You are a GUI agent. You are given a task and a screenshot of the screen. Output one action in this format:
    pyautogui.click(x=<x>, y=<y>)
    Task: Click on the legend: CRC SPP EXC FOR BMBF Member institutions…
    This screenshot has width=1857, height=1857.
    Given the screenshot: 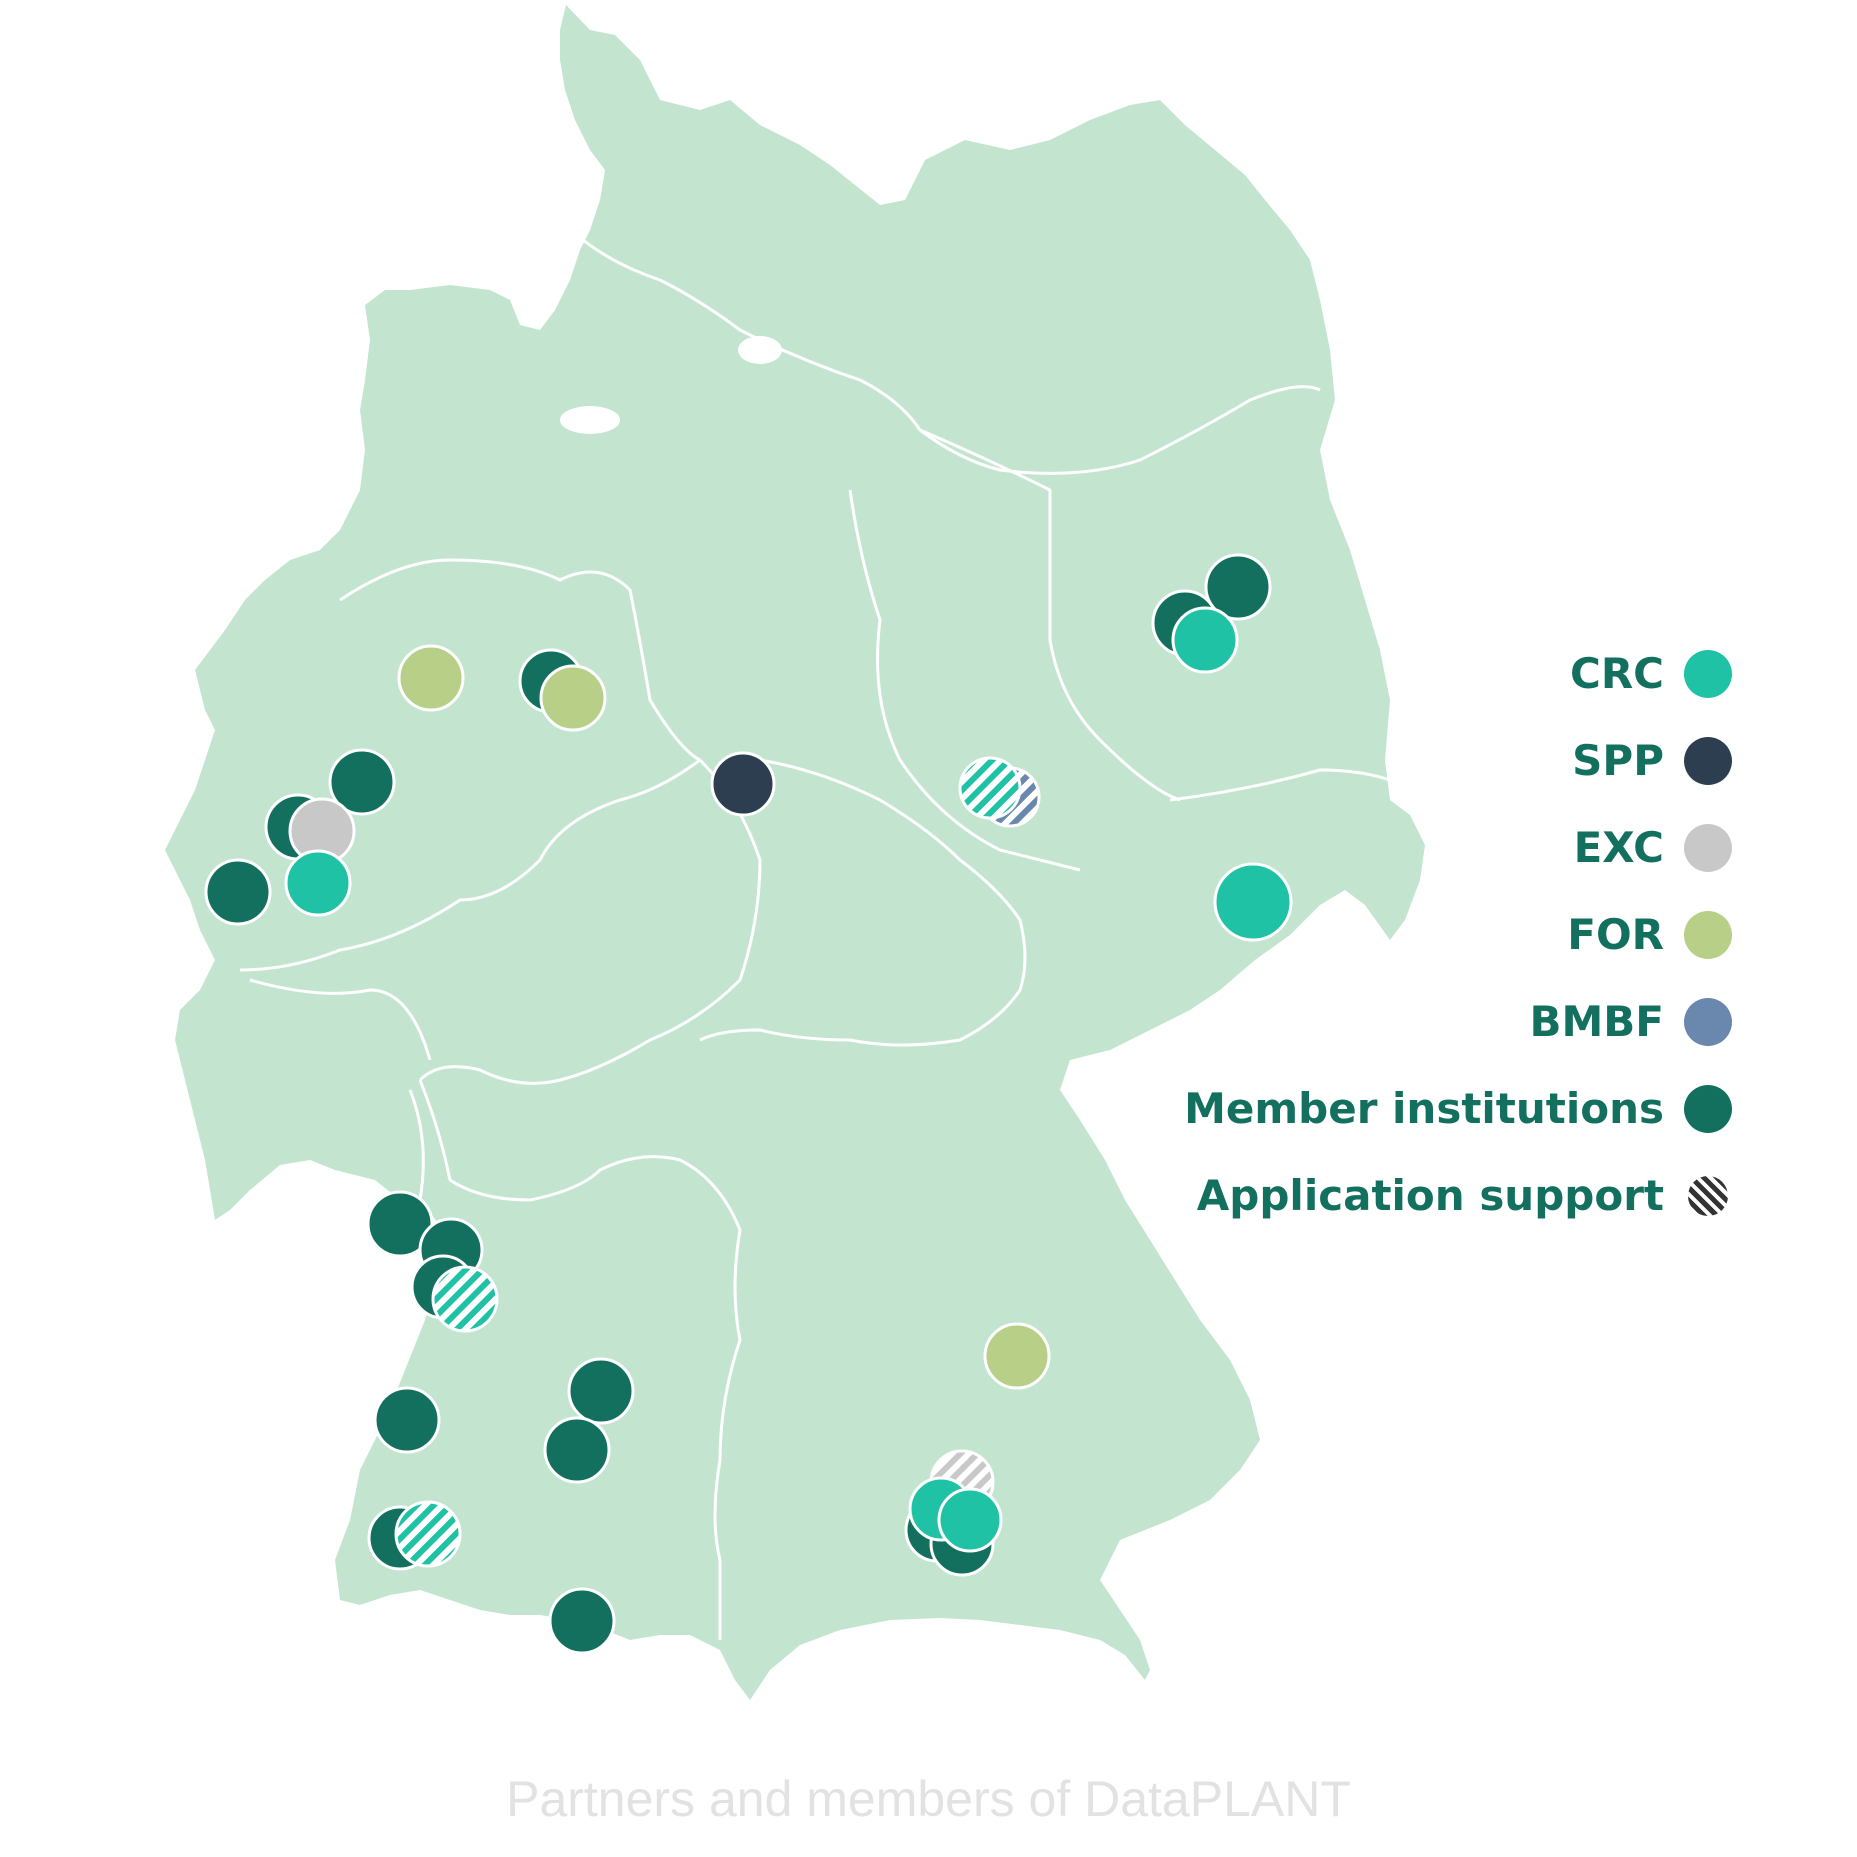 What is the action you would take?
    pyautogui.click(x=1458, y=934)
    